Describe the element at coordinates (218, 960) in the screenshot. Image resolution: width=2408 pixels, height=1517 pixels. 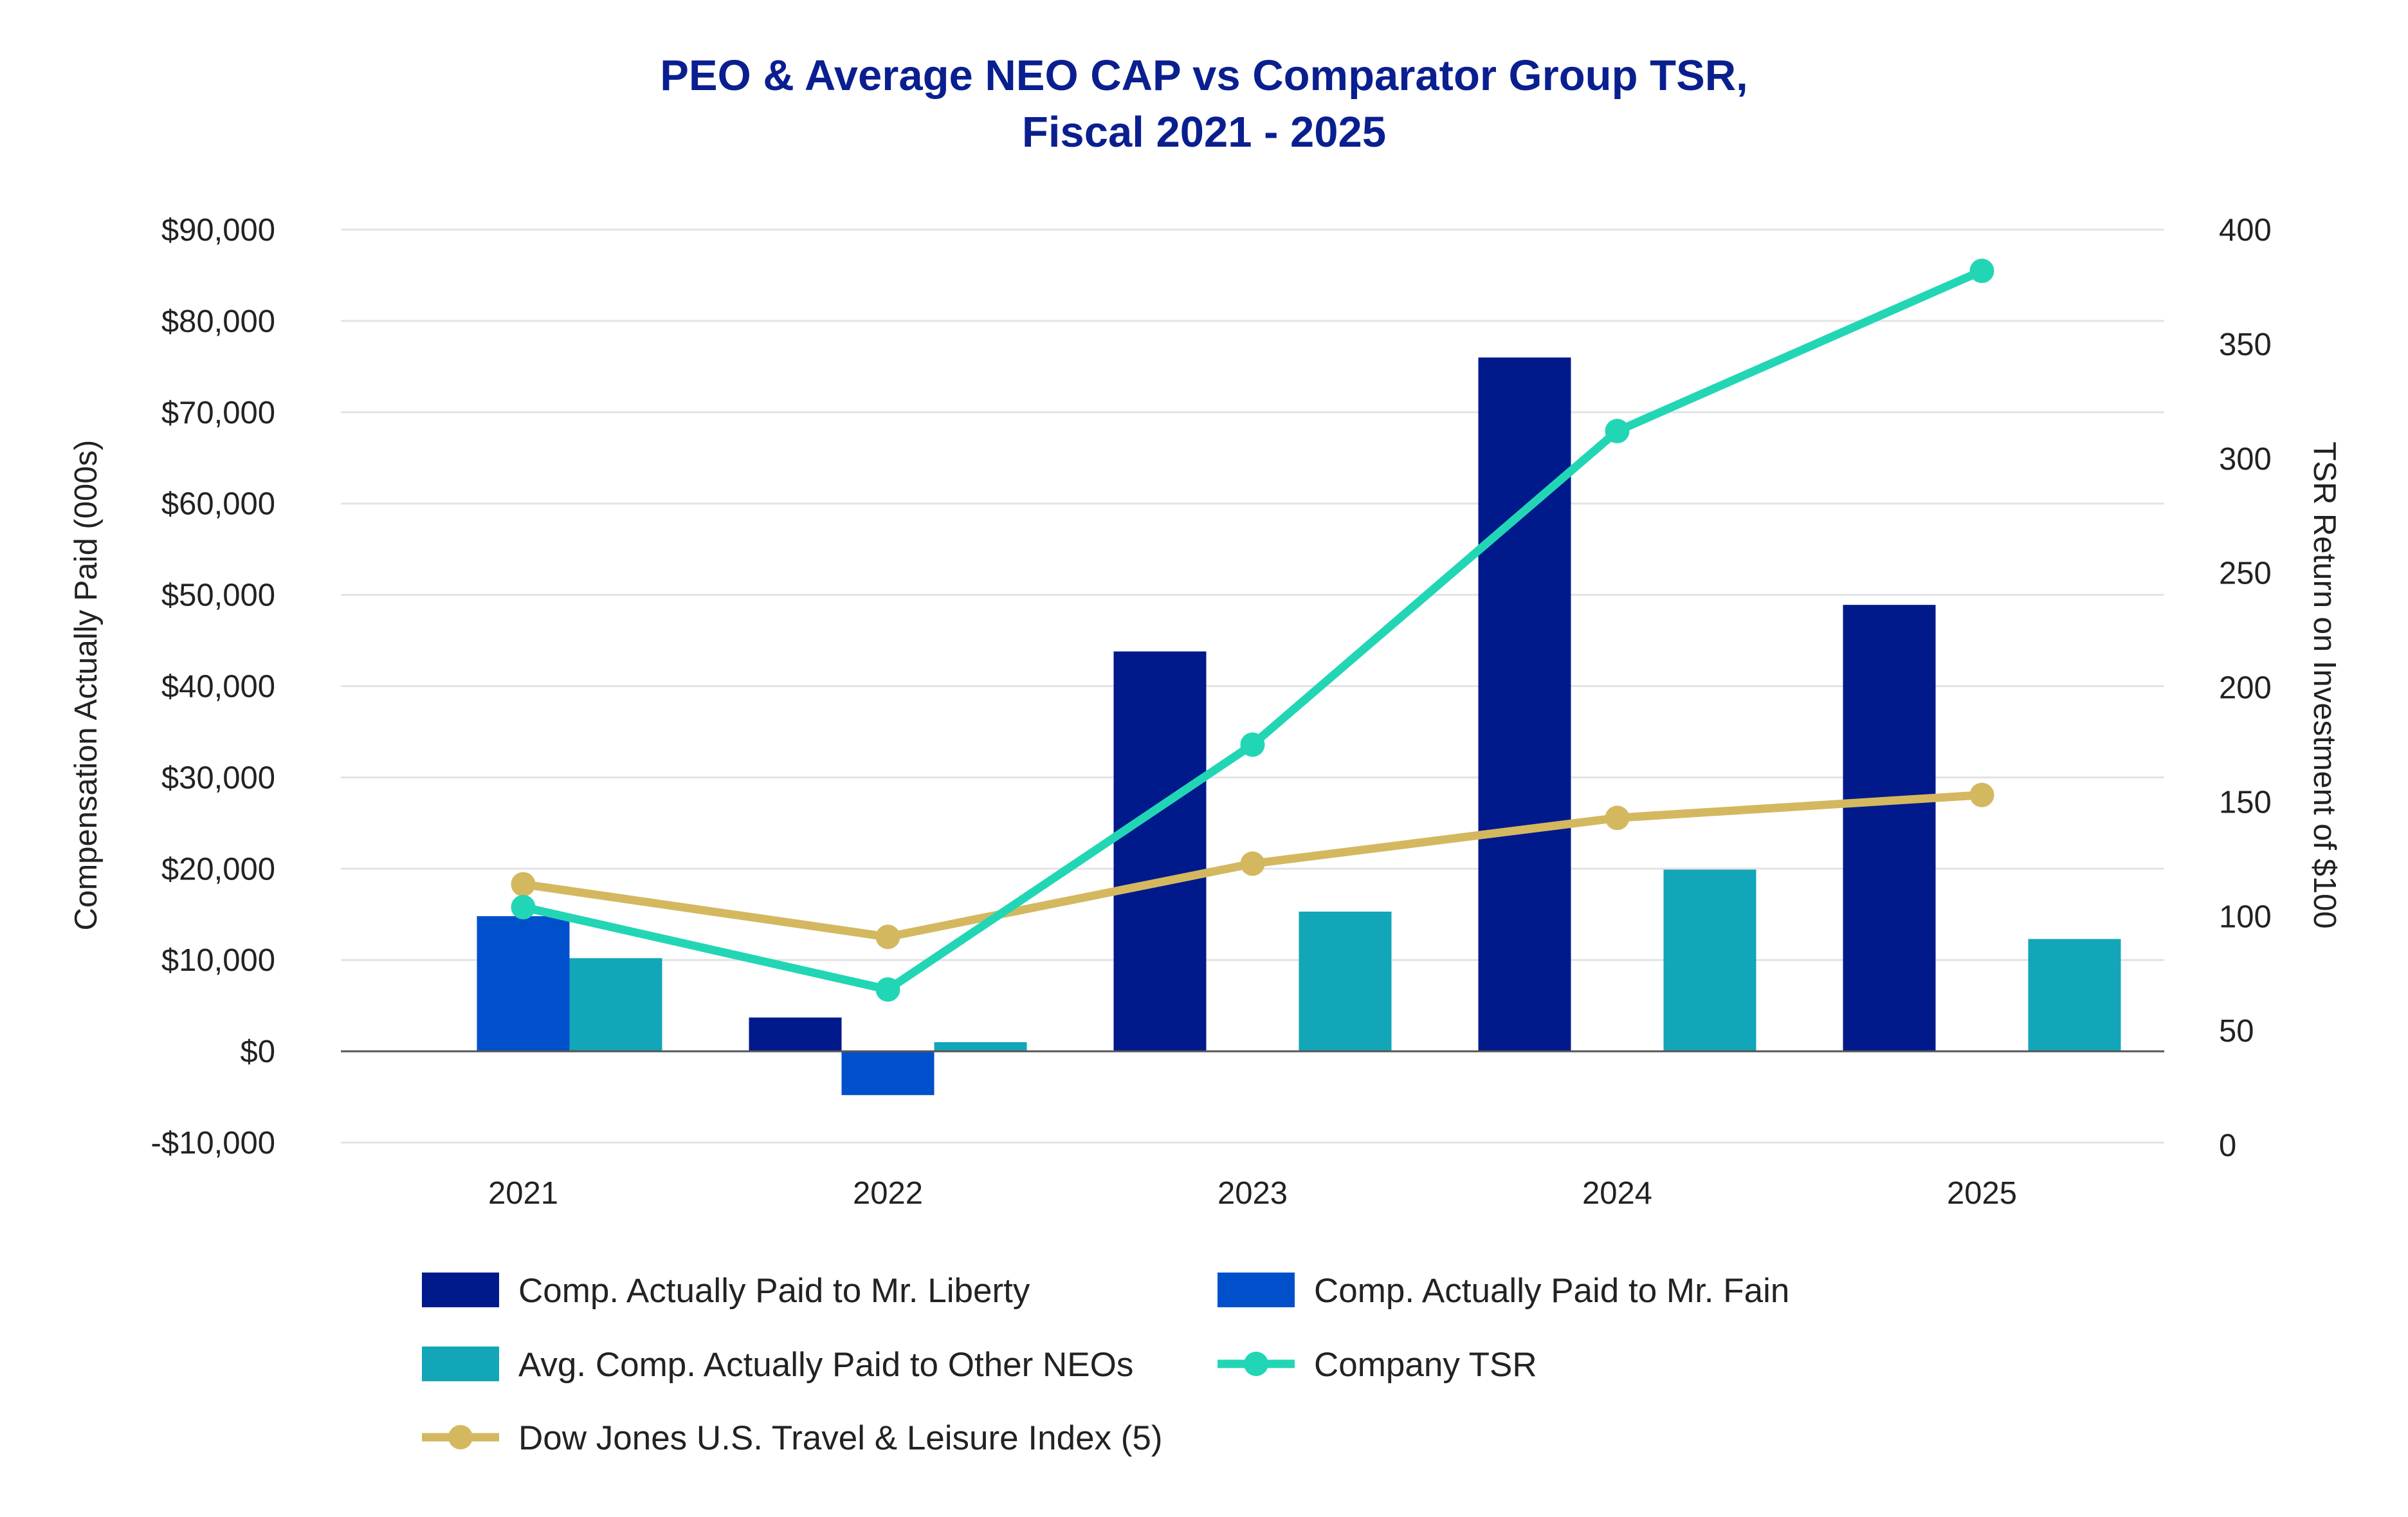
I see `y-tick-label: $10,000` at that location.